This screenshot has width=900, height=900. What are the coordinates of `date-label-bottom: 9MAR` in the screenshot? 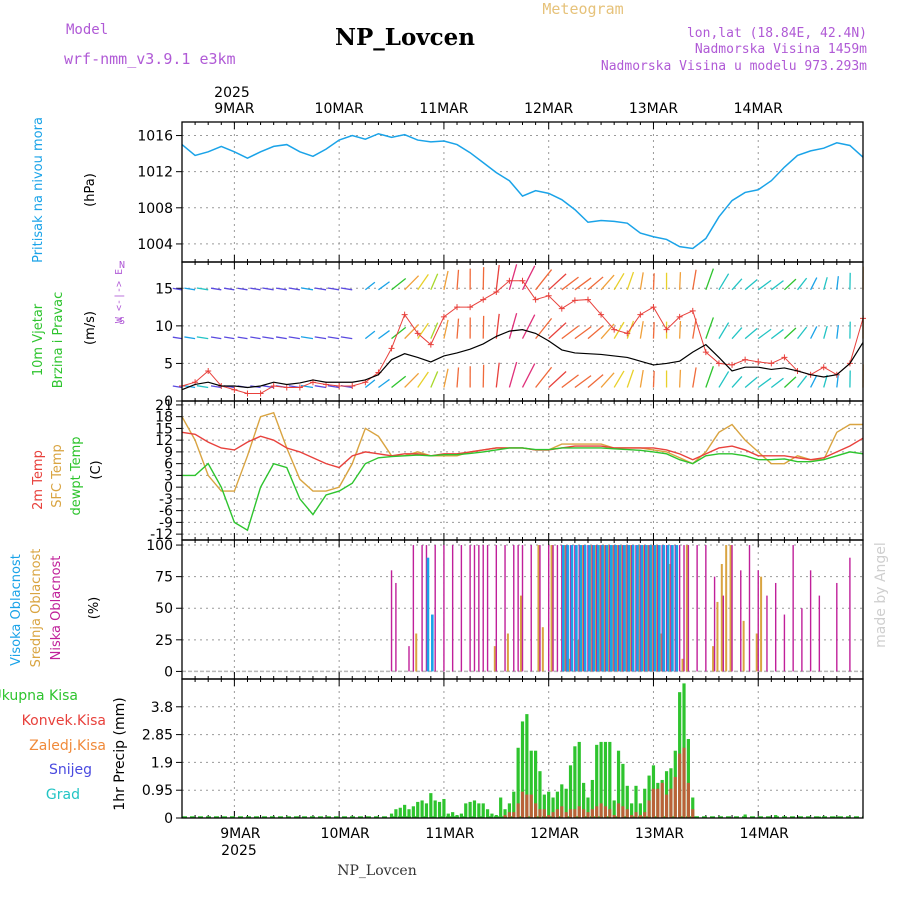 It's located at (240, 834).